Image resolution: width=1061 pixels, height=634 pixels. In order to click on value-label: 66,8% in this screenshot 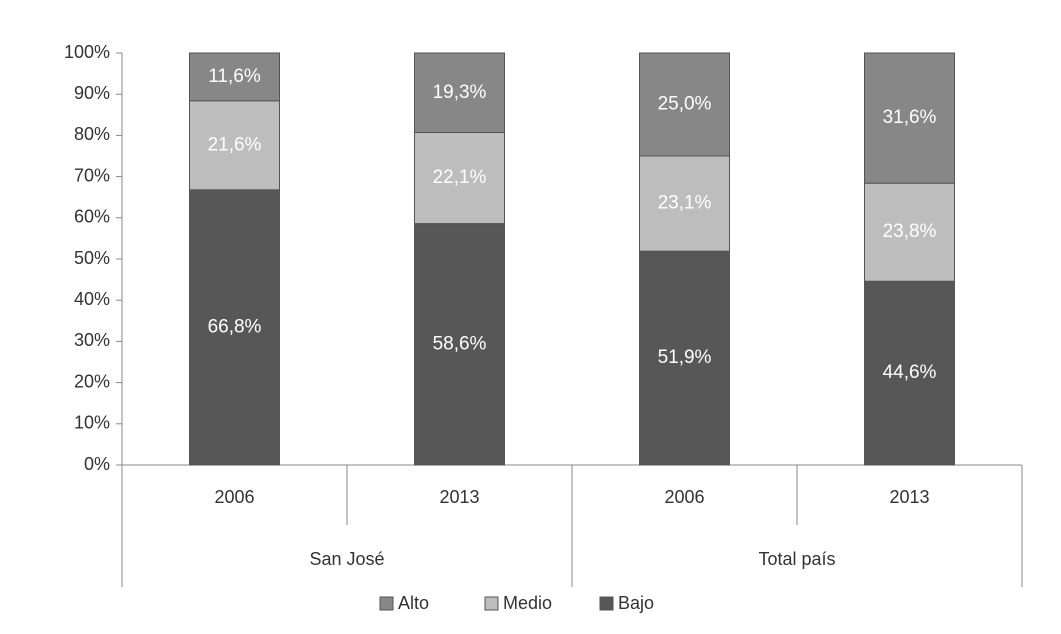, I will do `click(235, 326)`.